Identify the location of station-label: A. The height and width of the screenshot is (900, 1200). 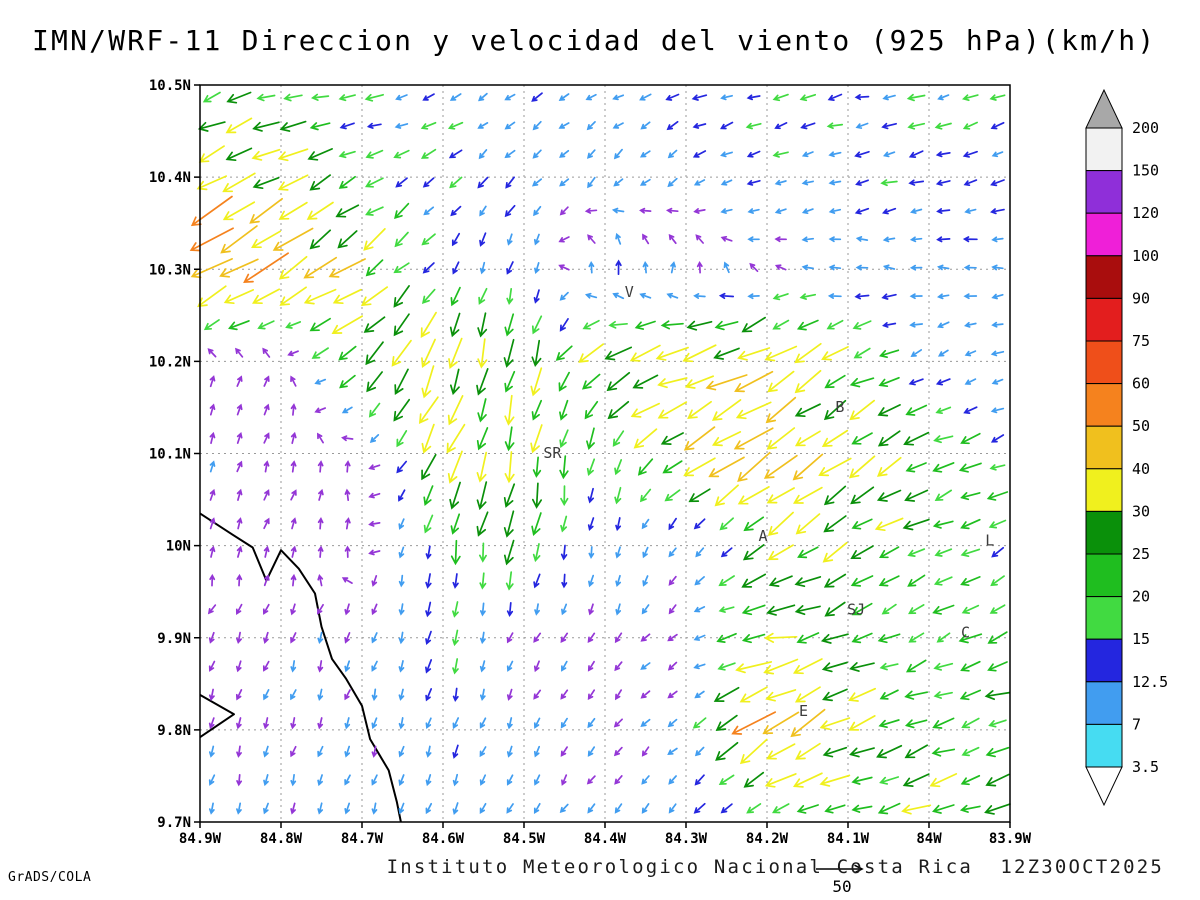
(762, 536).